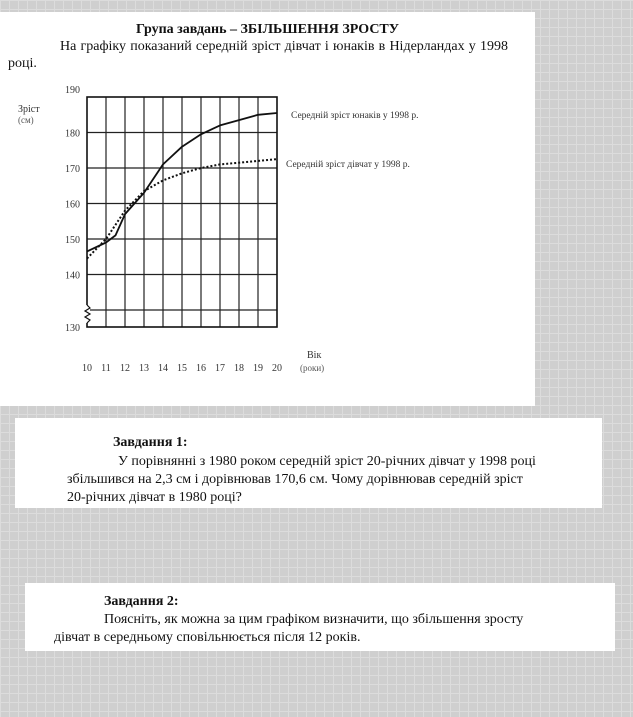  What do you see at coordinates (201, 368) in the screenshot?
I see `x-tick-label: 16` at bounding box center [201, 368].